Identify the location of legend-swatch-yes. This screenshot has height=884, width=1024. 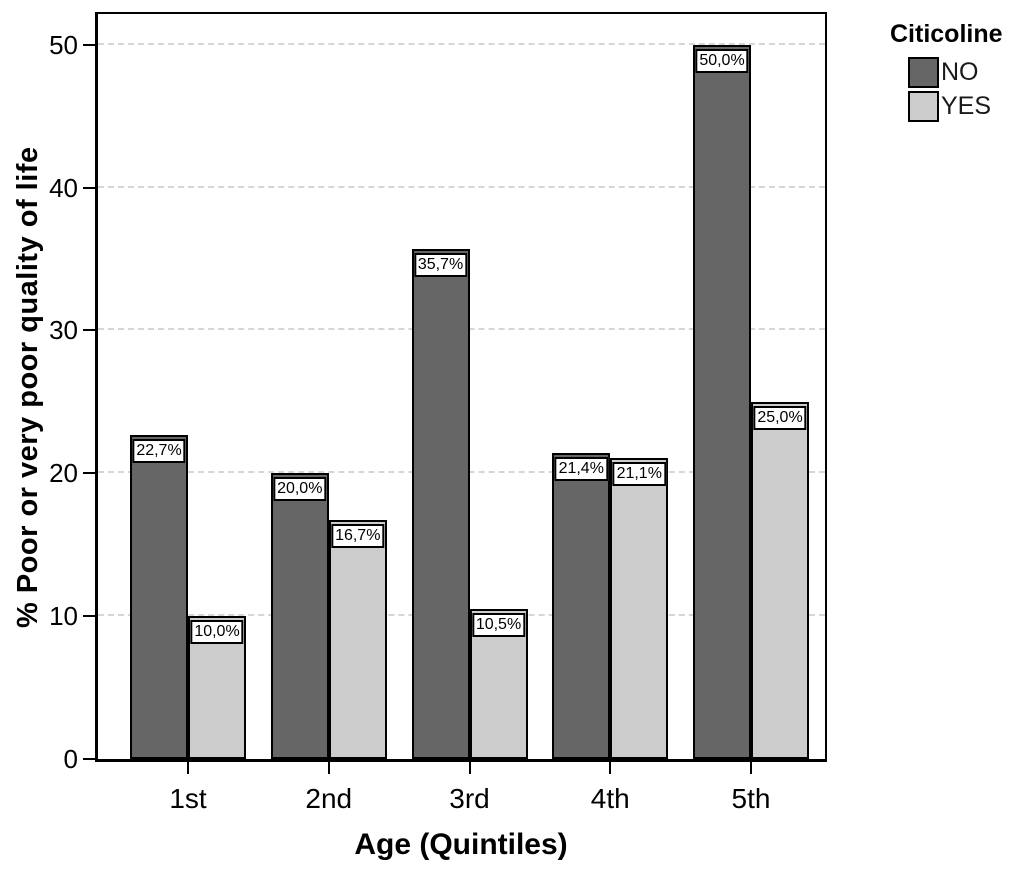
(923, 106).